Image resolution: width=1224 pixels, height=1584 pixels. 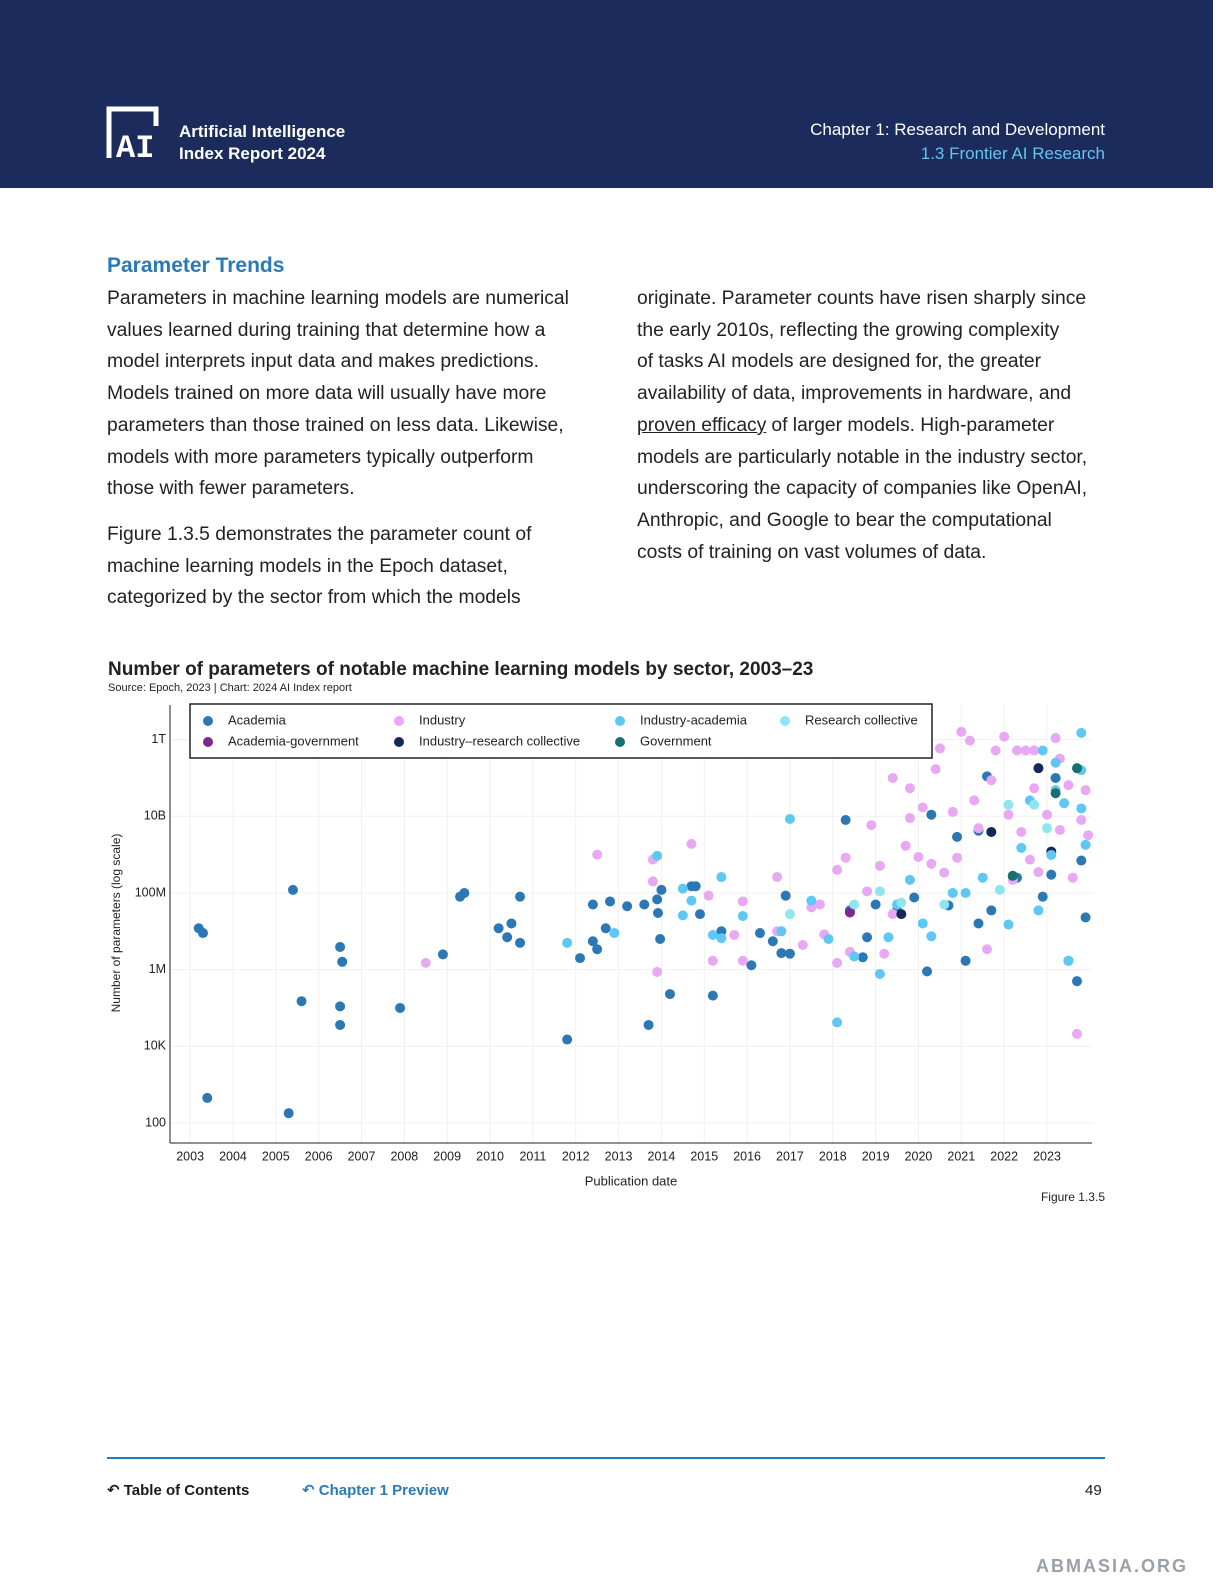 What do you see at coordinates (399, 742) in the screenshot?
I see `legend-marker` at bounding box center [399, 742].